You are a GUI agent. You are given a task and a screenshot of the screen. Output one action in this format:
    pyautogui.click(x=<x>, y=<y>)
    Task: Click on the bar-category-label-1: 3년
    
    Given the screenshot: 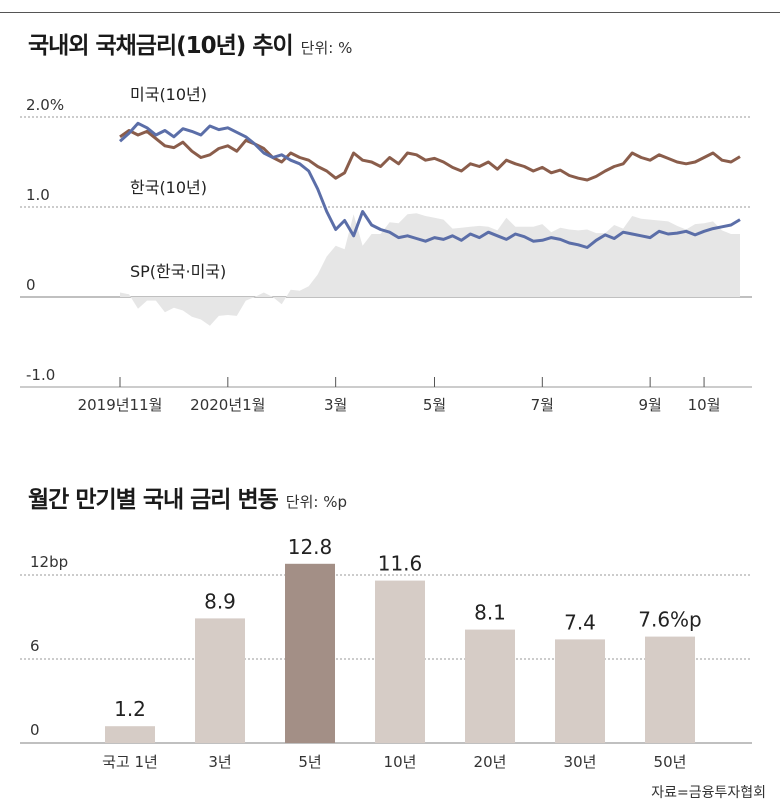 What is the action you would take?
    pyautogui.click(x=219, y=762)
    